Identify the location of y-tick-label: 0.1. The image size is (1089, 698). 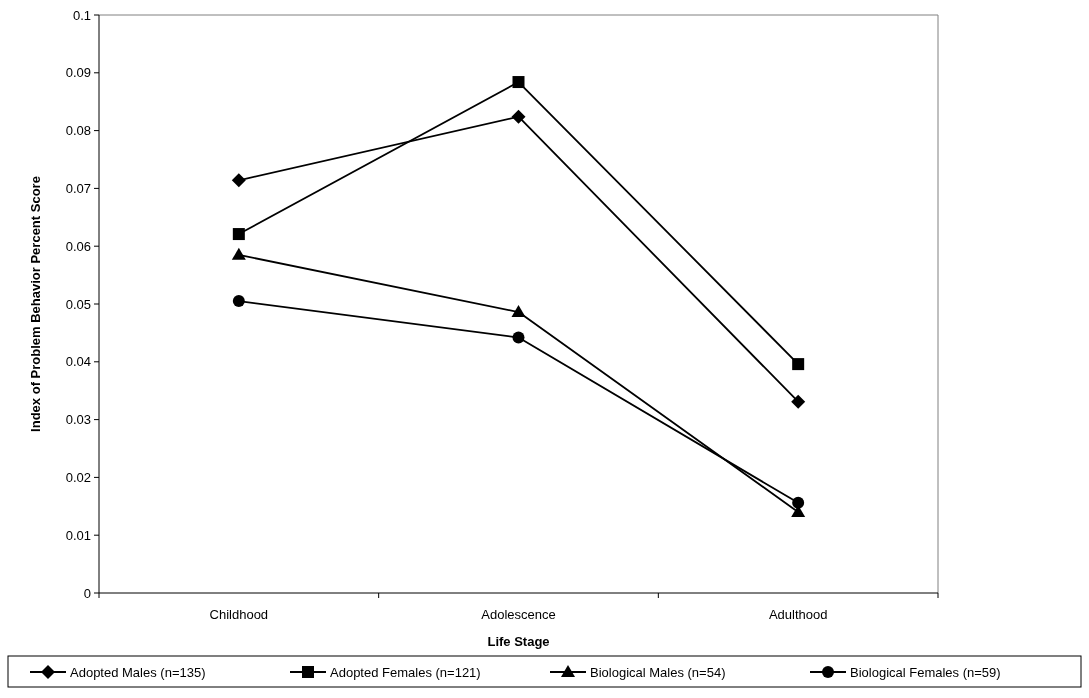
(81, 15).